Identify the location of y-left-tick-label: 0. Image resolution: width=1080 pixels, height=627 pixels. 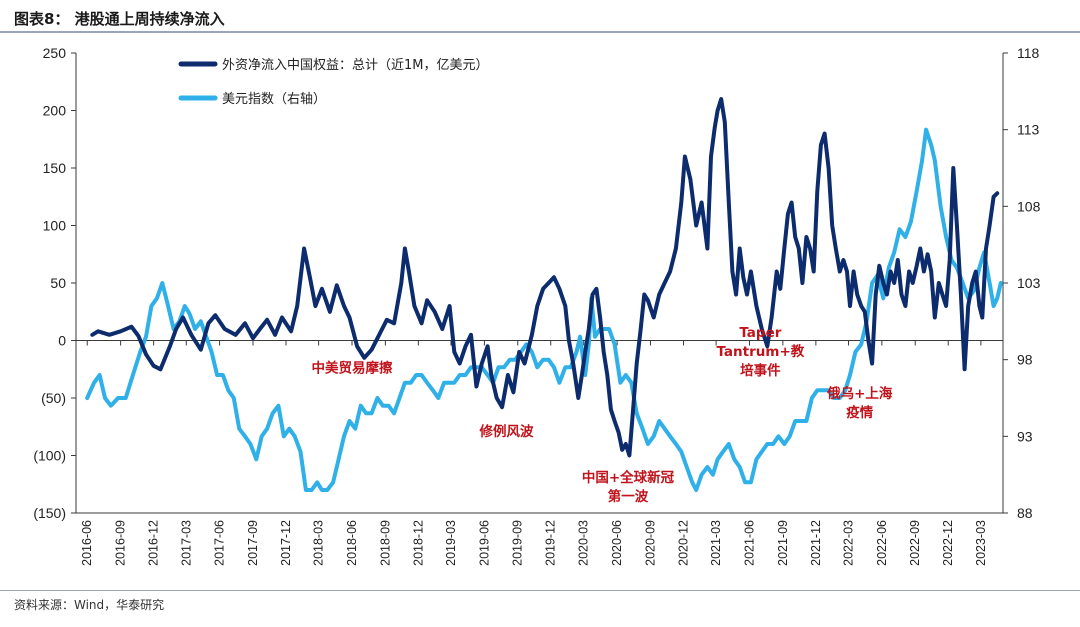
(62, 341).